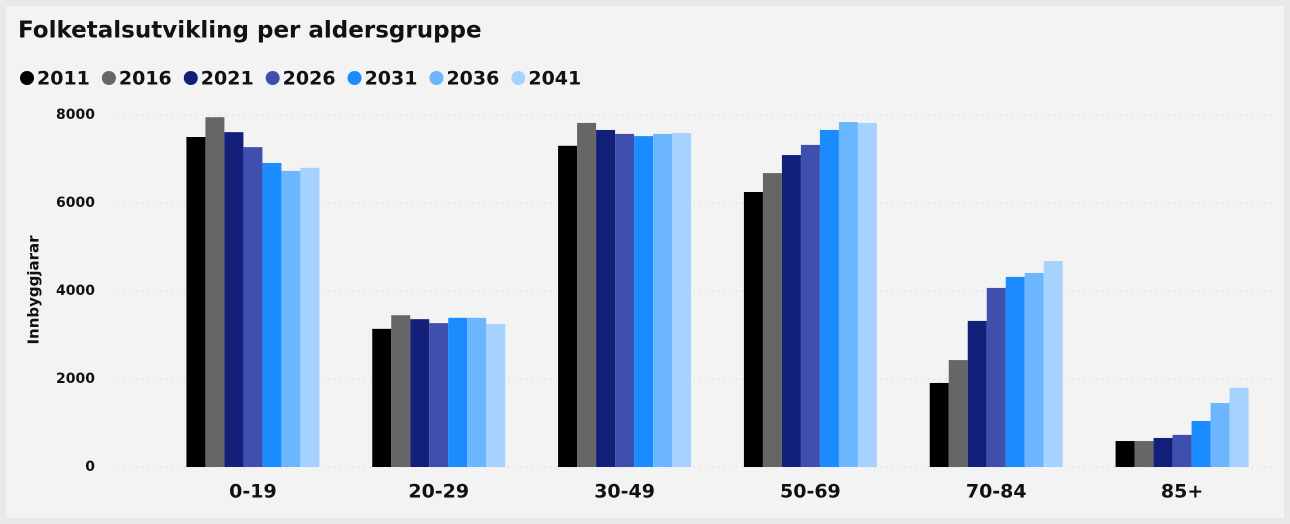  I want to click on y-tick-label: 6000, so click(75, 203).